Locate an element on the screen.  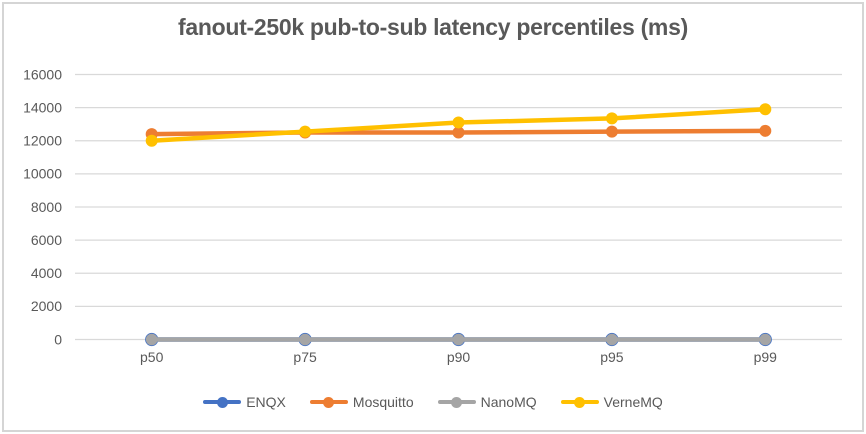
legend-label-mosquitto: Mosquitto is located at coordinates (383, 402).